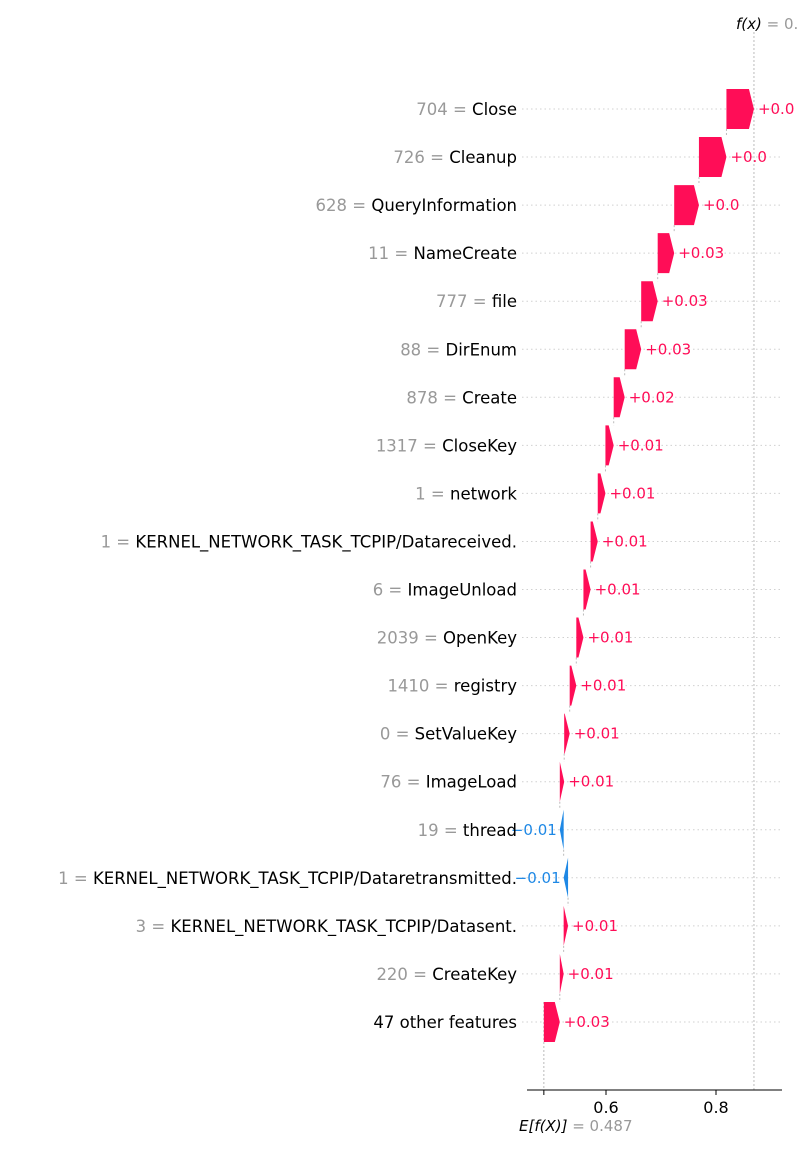 This screenshot has width=800, height=1150. What do you see at coordinates (471, 782) in the screenshot?
I see `feature-name: ImageLoad` at bounding box center [471, 782].